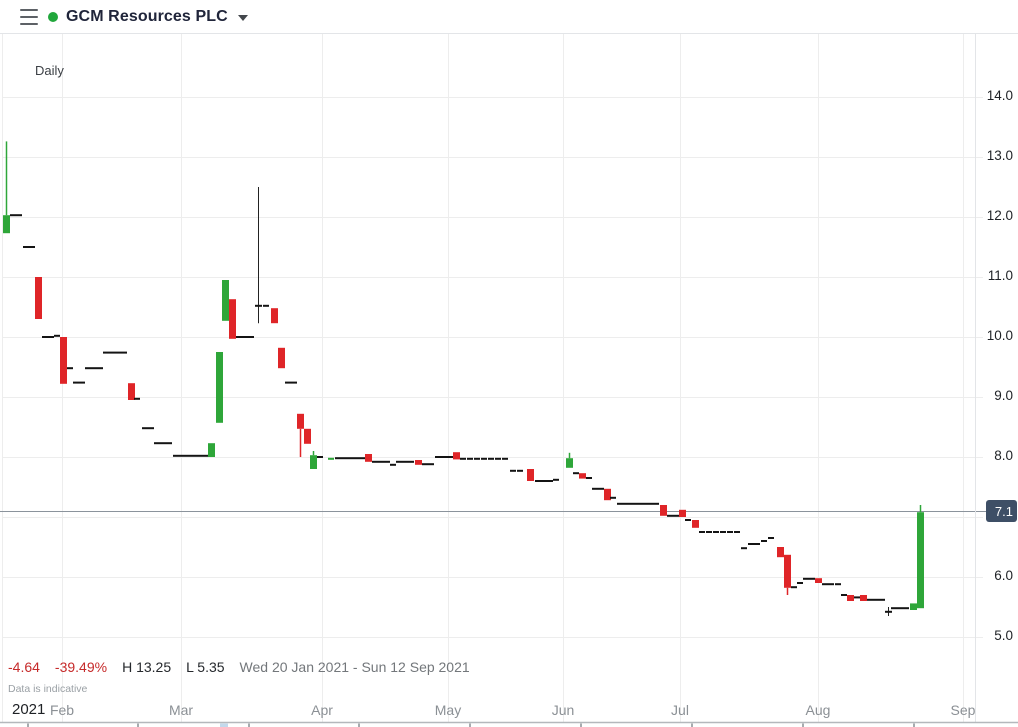  Describe the element at coordinates (1003, 635) in the screenshot. I see `price-axis-label: 5.0` at that location.